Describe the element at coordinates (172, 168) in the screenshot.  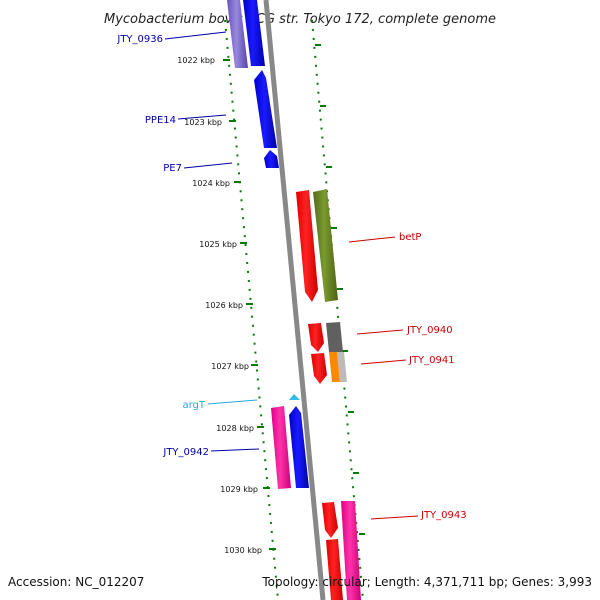
I see `gene-label-pe7: PE7` at that location.